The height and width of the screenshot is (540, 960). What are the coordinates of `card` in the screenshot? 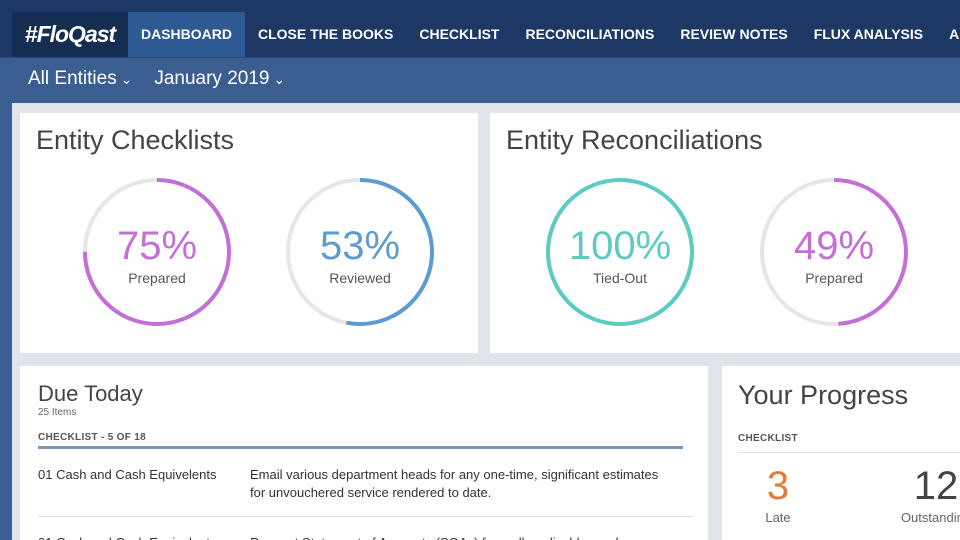 It's located at (841, 453).